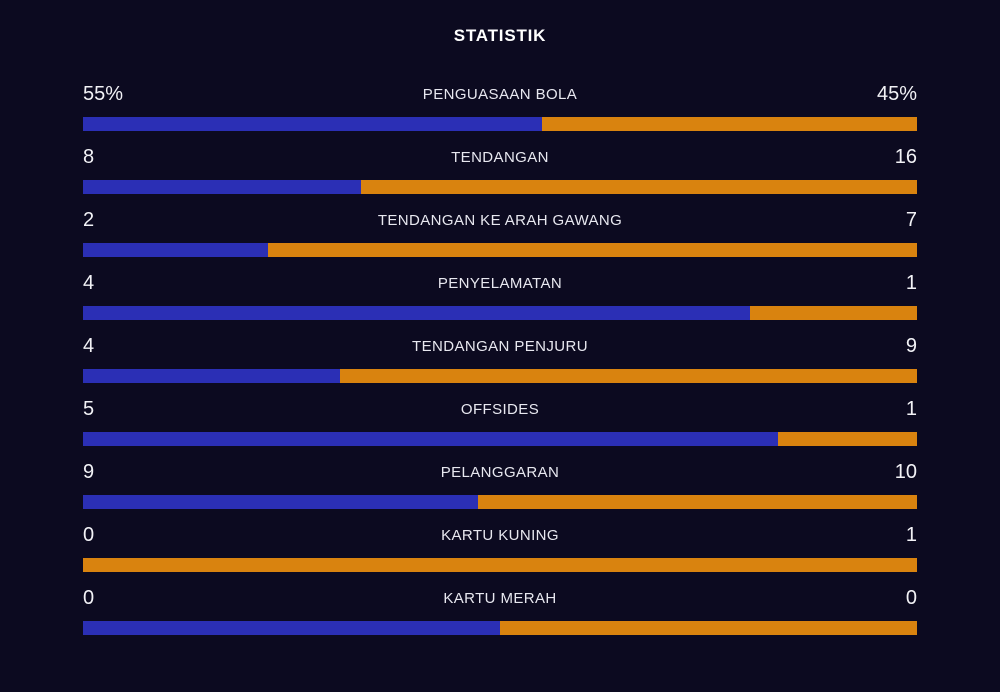 The height and width of the screenshot is (692, 1000). I want to click on away-value: 9, so click(911, 346).